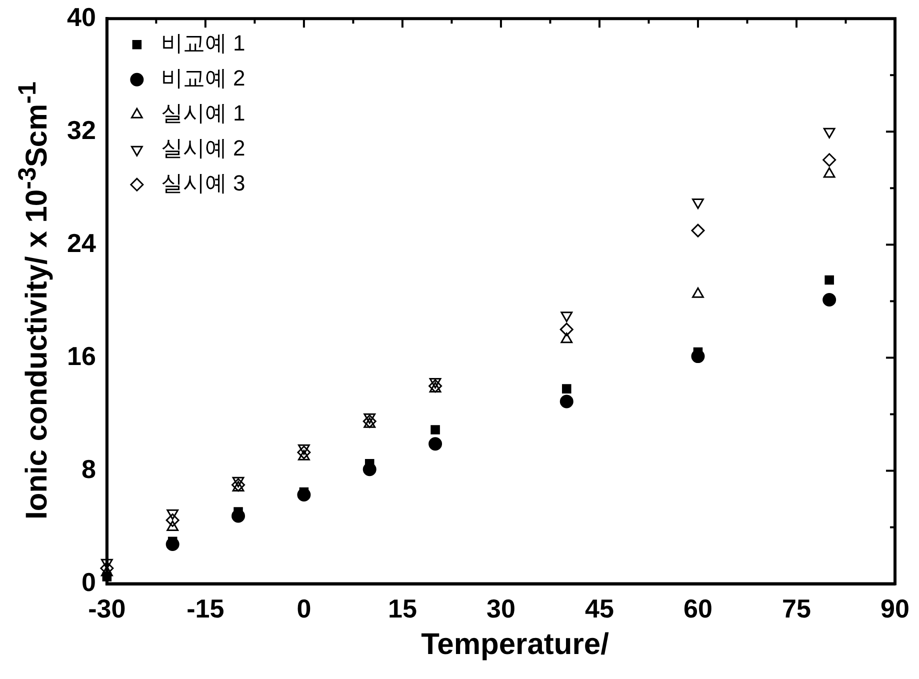 This screenshot has height=679, width=919. What do you see at coordinates (599, 609) in the screenshot?
I see `x-tick-label: 45` at bounding box center [599, 609].